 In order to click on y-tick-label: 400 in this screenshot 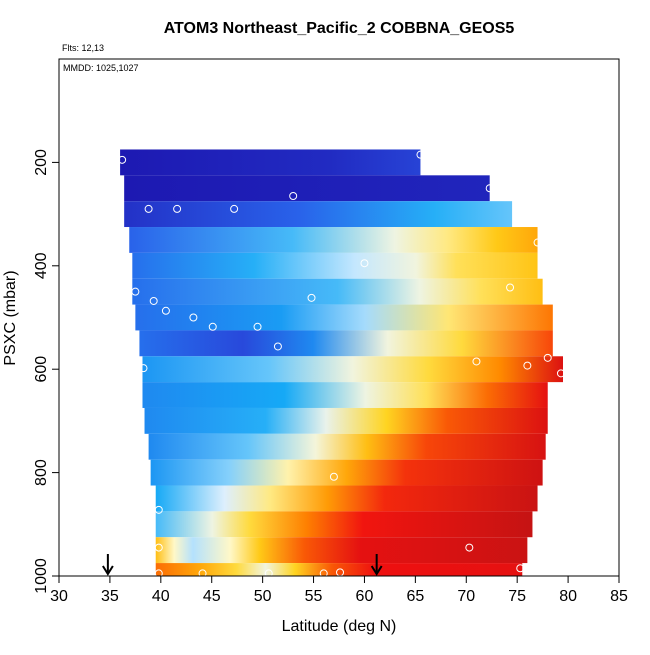, I will do `click(41, 265)`.